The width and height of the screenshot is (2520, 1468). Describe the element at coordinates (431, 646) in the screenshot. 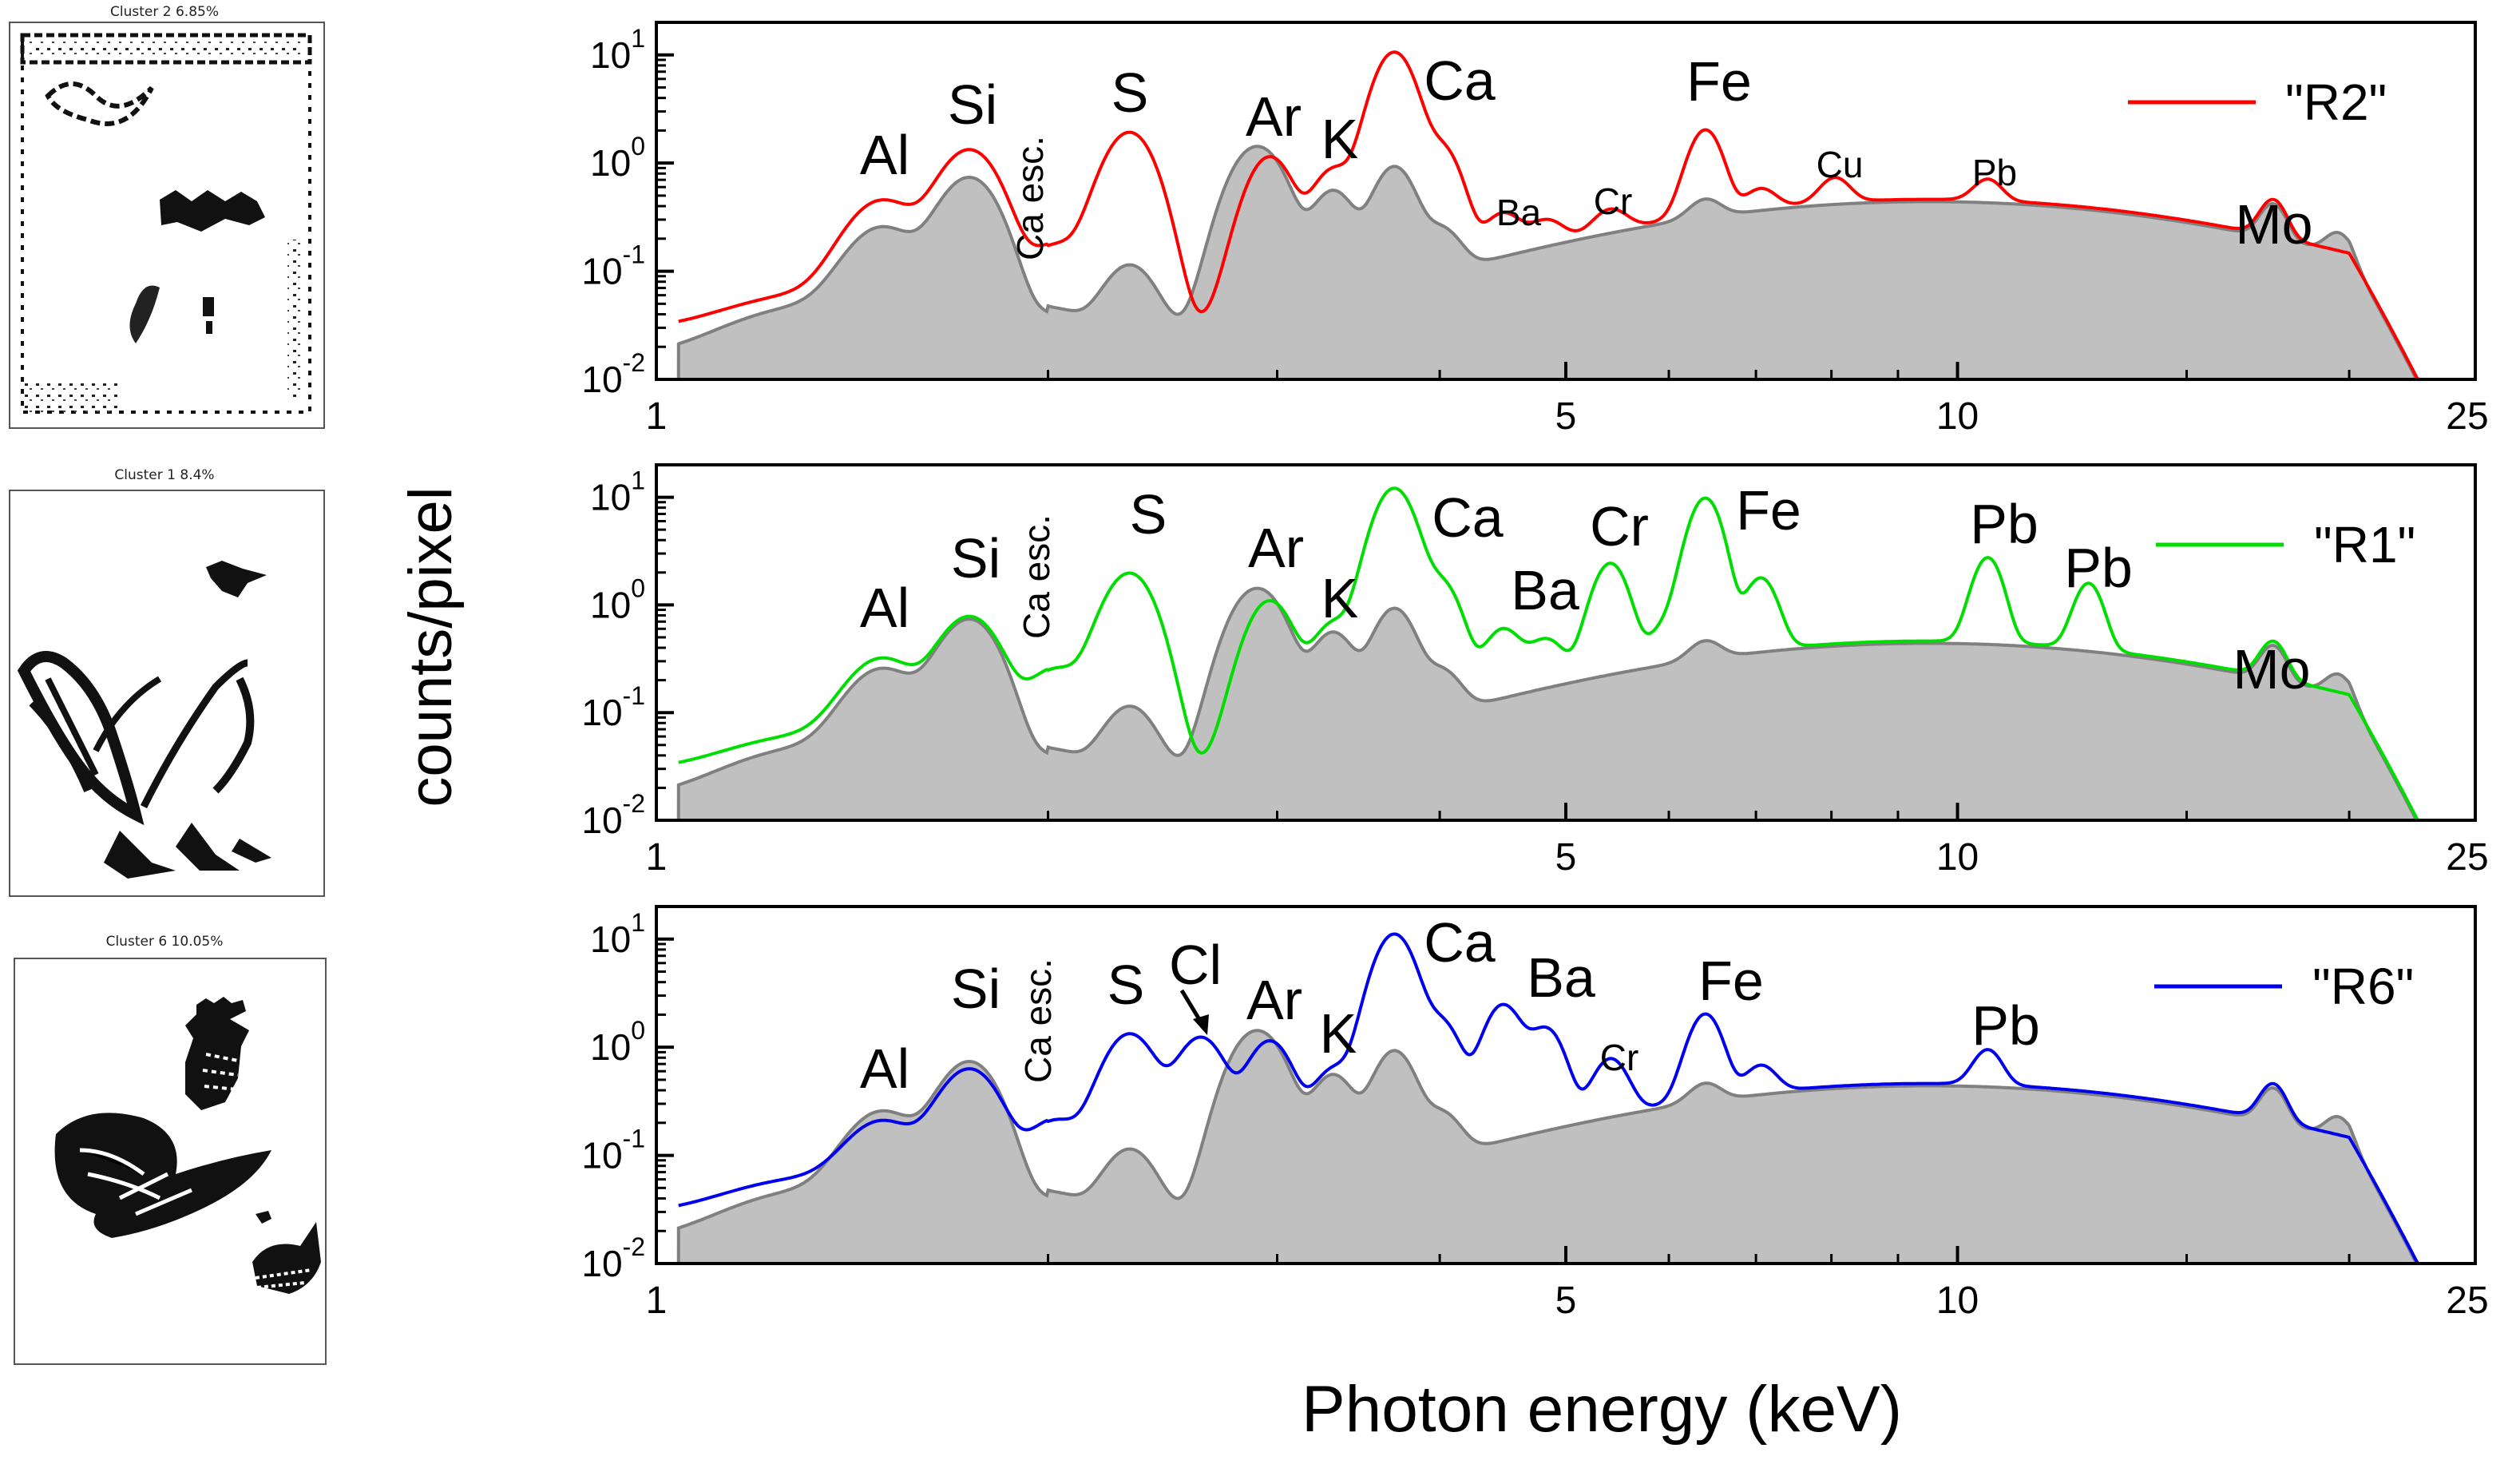

I see `y-axis-label: counts/pixel` at that location.